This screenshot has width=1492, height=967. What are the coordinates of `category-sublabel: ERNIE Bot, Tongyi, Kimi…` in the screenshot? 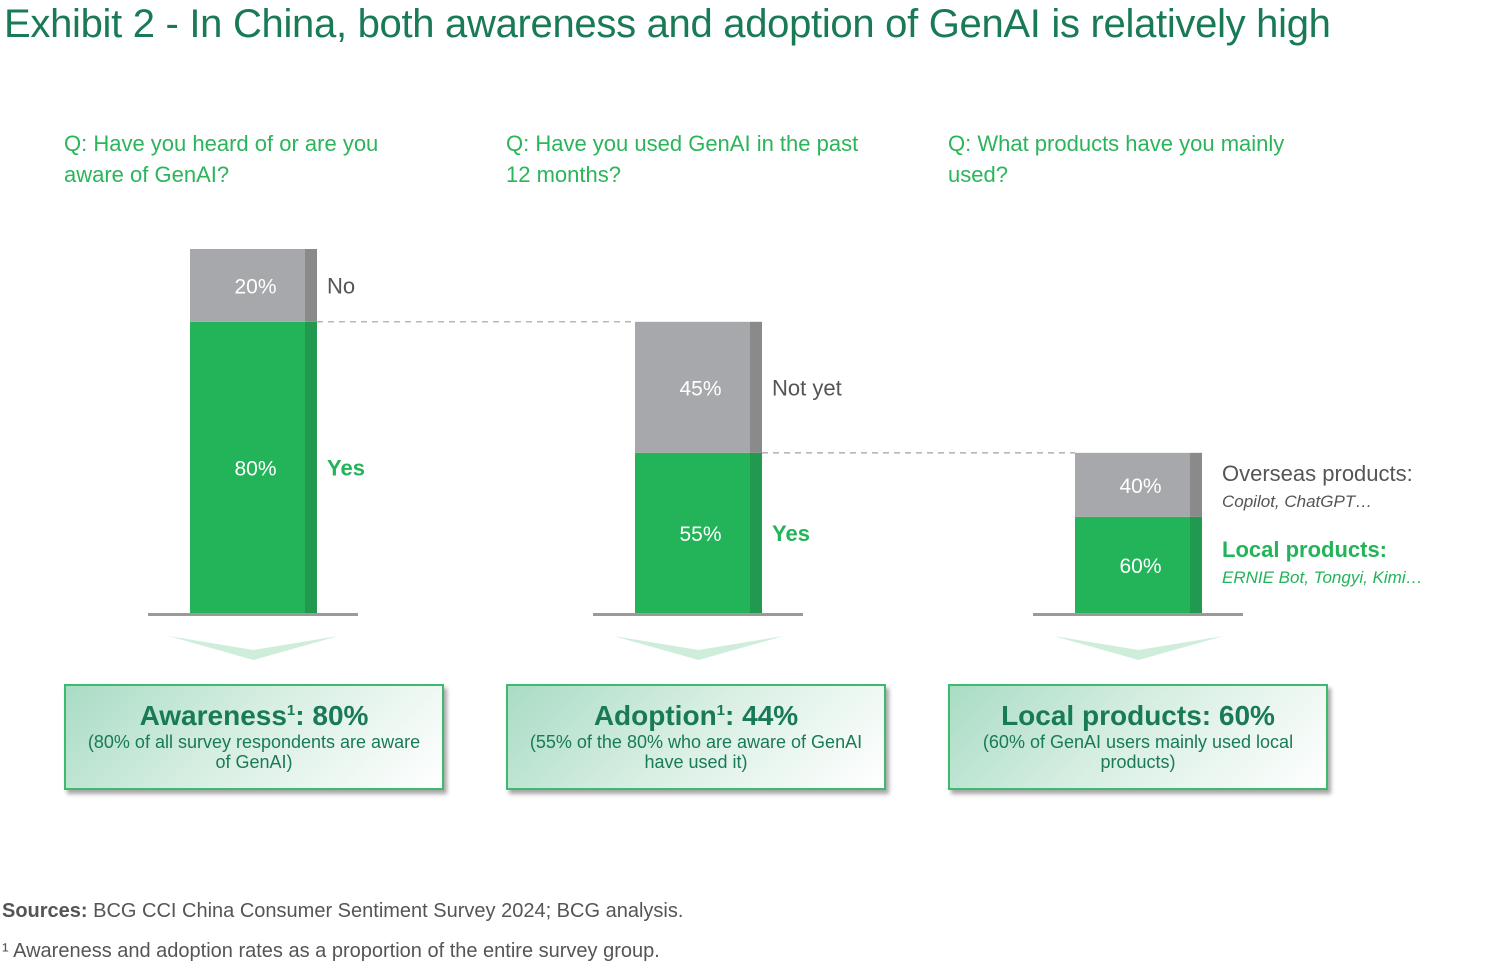 It's located at (1322, 577).